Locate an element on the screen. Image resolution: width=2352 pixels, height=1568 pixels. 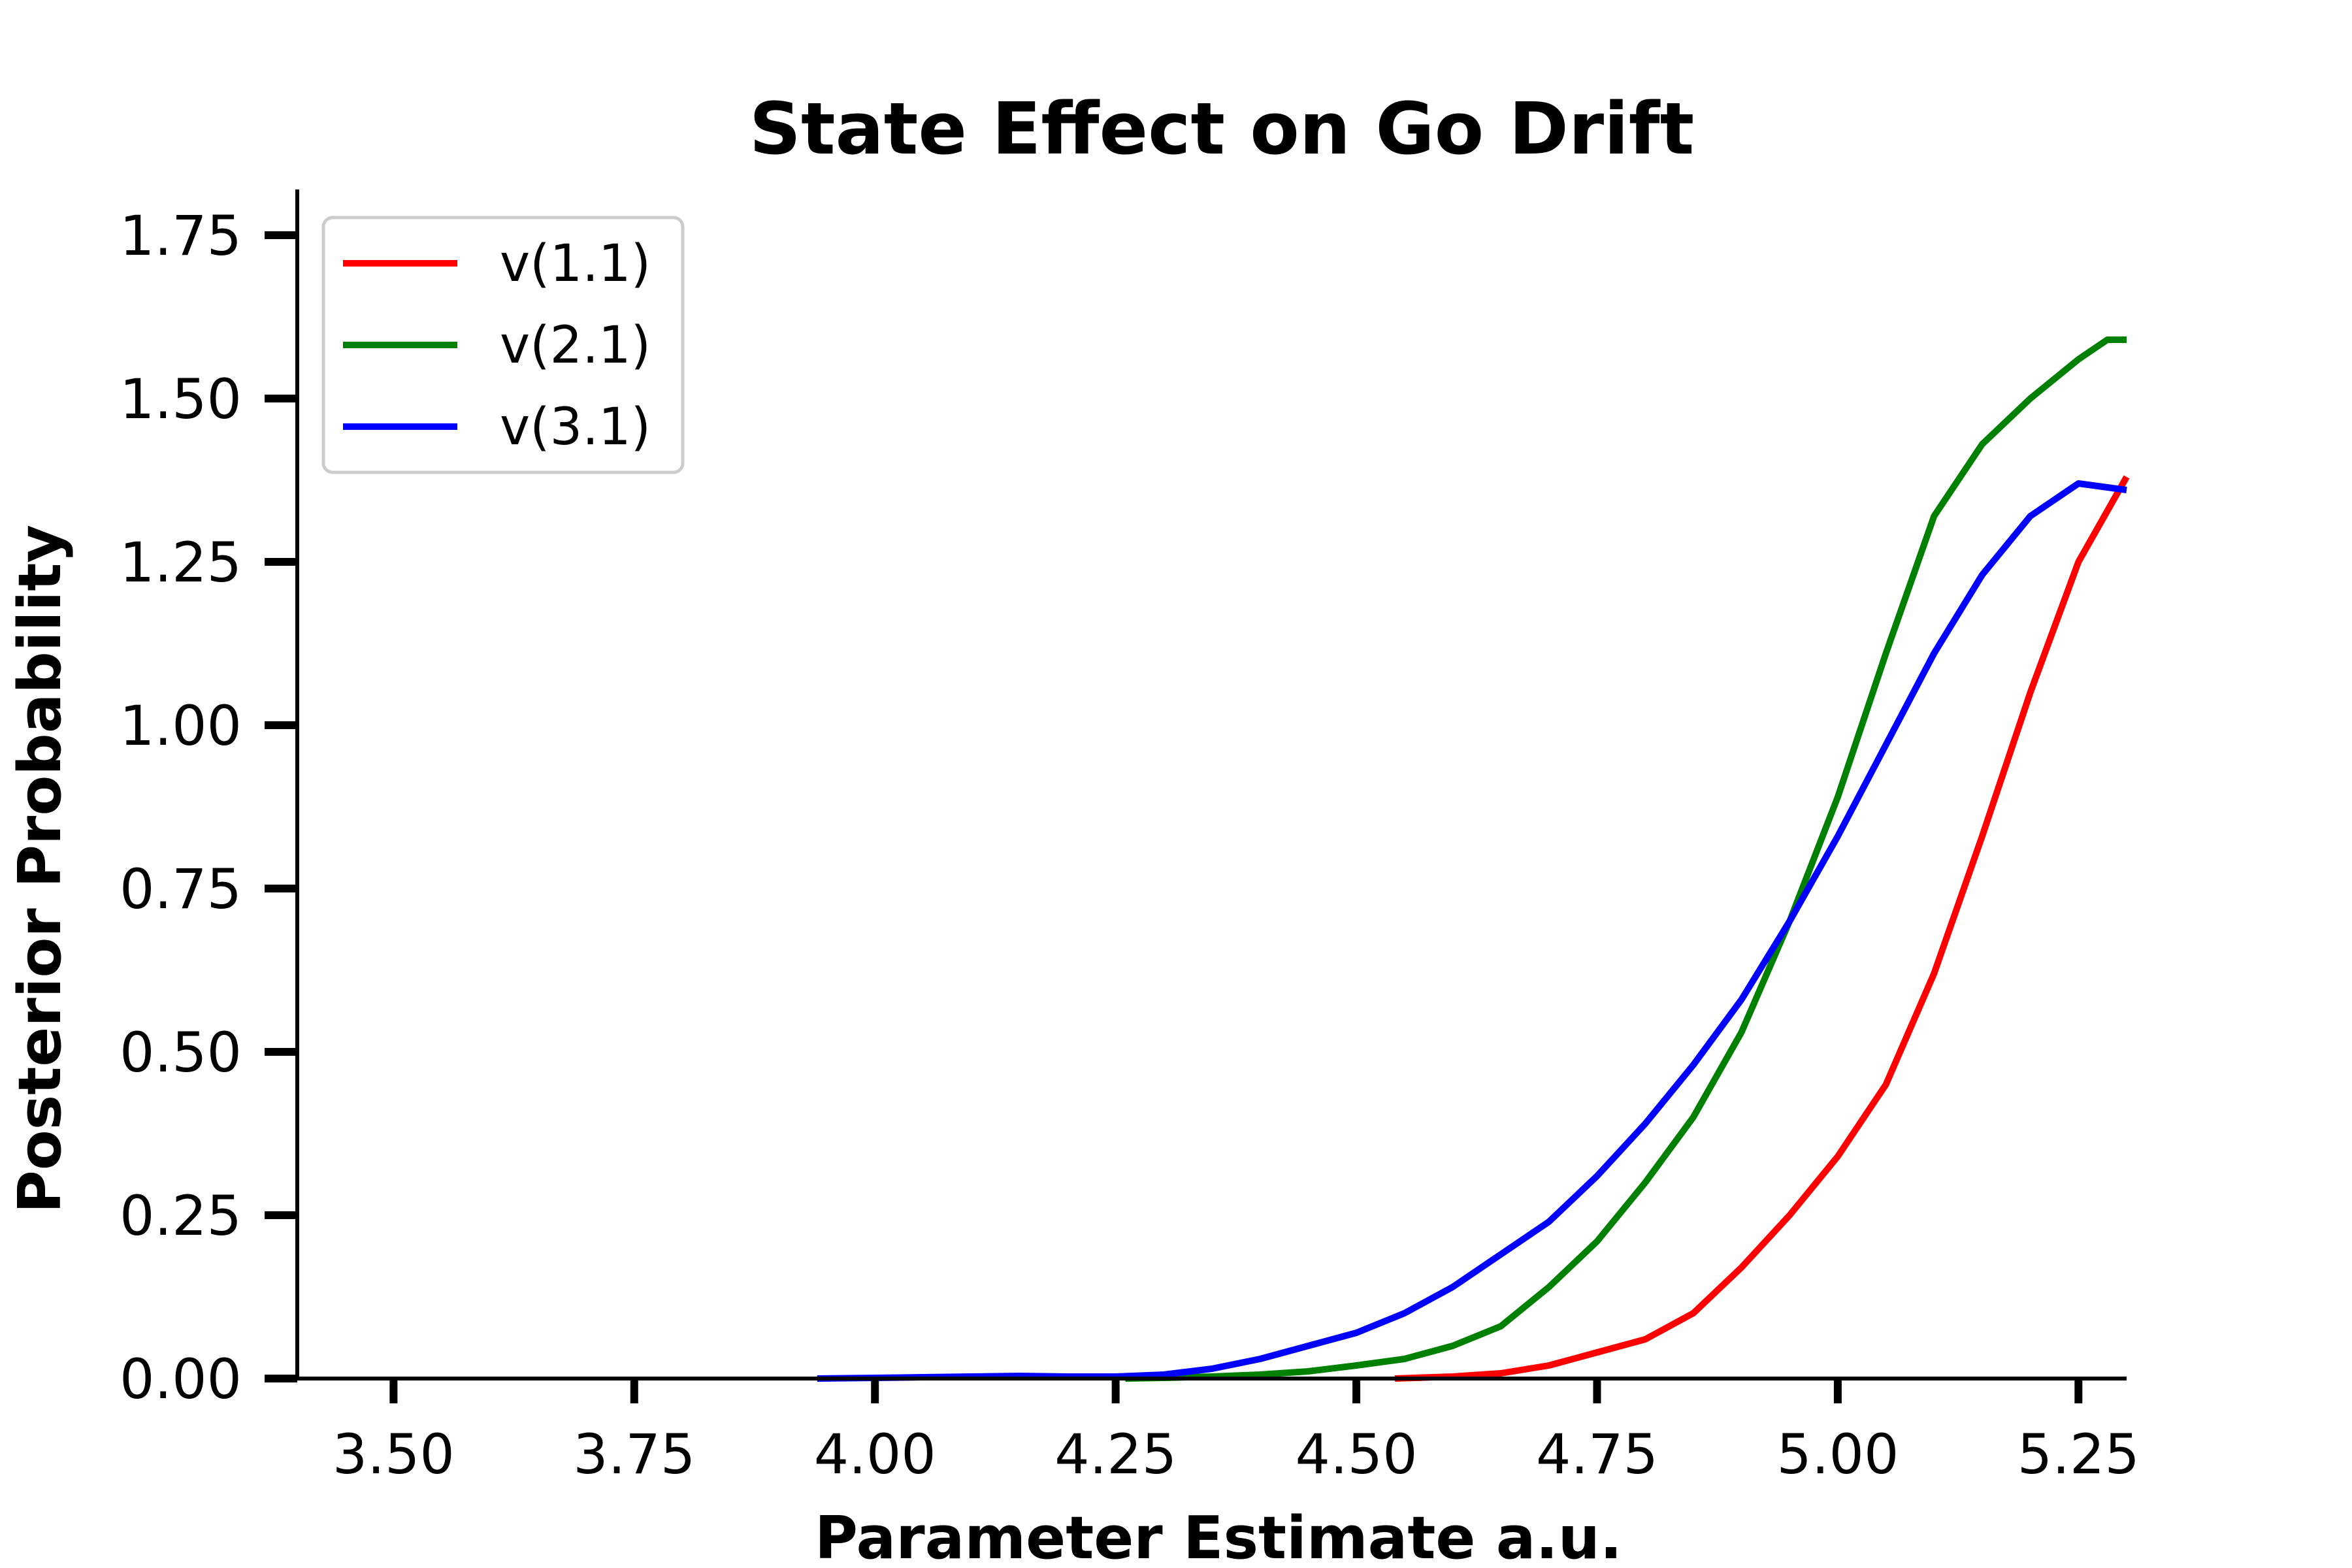
x-tick-label: 4.75 is located at coordinates (1597, 1454).